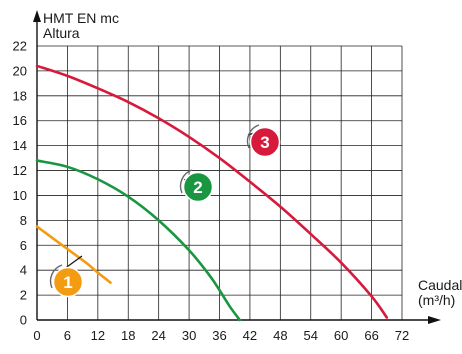  Describe the element at coordinates (61, 33) in the screenshot. I see `y-axis-title-line-2: Altura` at that location.